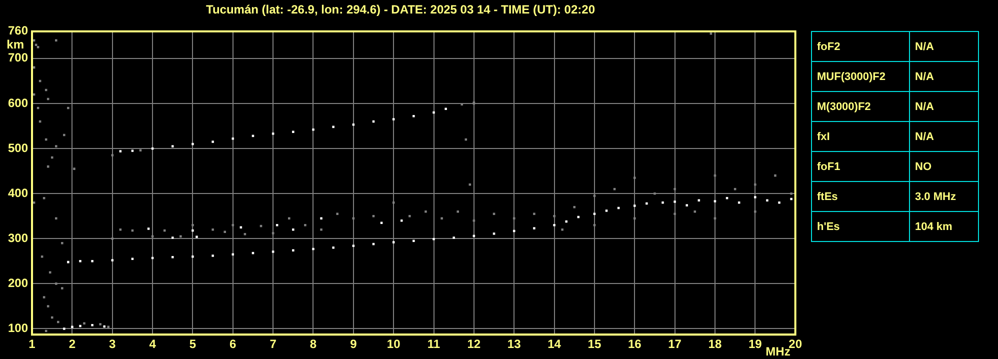 This screenshot has width=998, height=359. Describe the element at coordinates (18, 57) in the screenshot. I see `y-tick-label: 700` at that location.